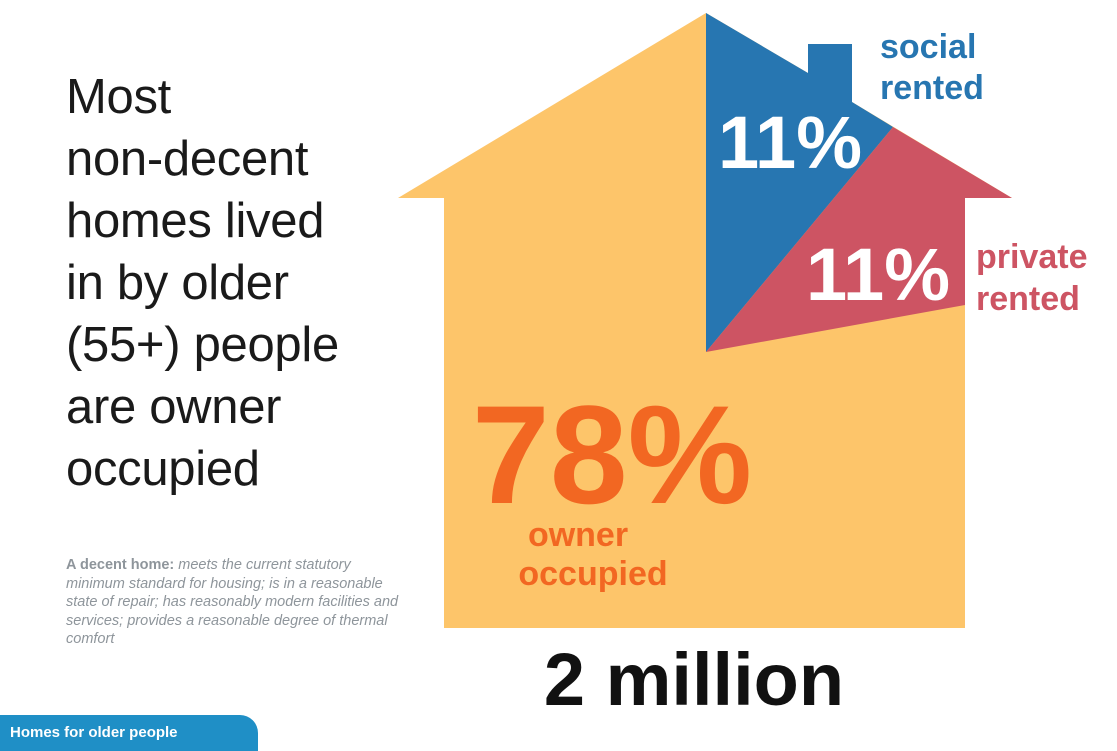 This screenshot has height=751, width=1117. Describe the element at coordinates (163, 469) in the screenshot. I see `headline-line: occupied` at that location.